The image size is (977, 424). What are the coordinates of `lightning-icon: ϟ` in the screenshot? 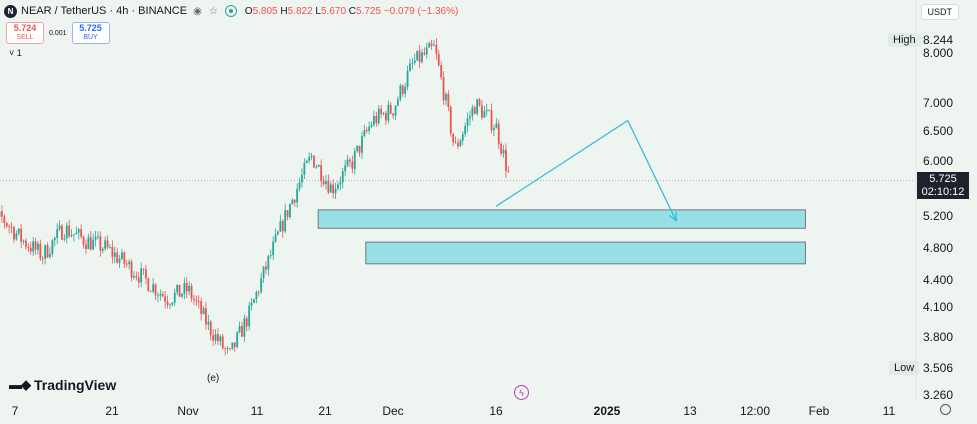 It's located at (521, 392).